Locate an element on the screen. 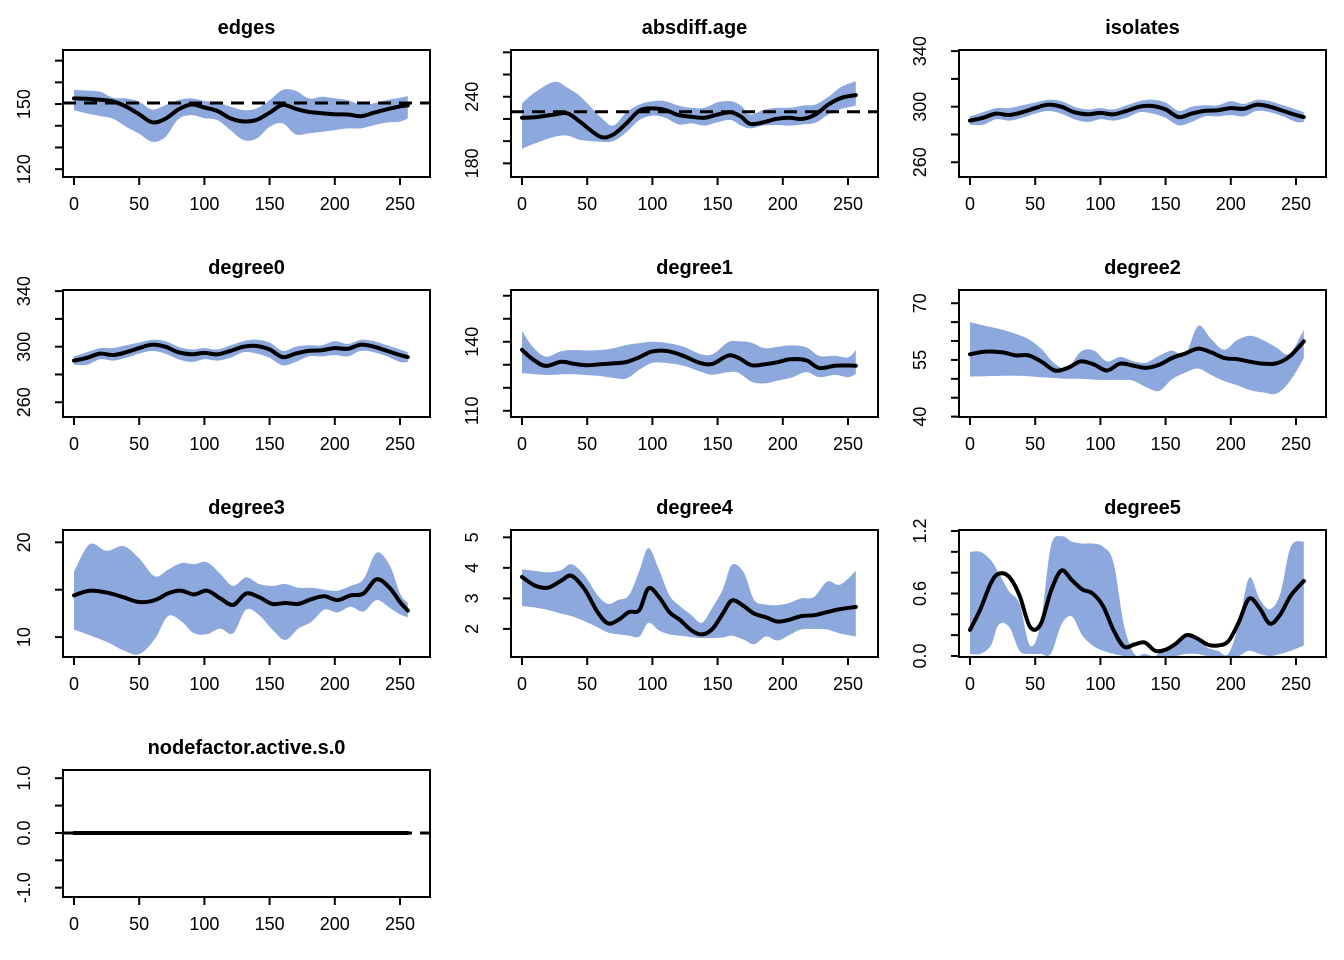  confidence-band is located at coordinates (1137, 358).